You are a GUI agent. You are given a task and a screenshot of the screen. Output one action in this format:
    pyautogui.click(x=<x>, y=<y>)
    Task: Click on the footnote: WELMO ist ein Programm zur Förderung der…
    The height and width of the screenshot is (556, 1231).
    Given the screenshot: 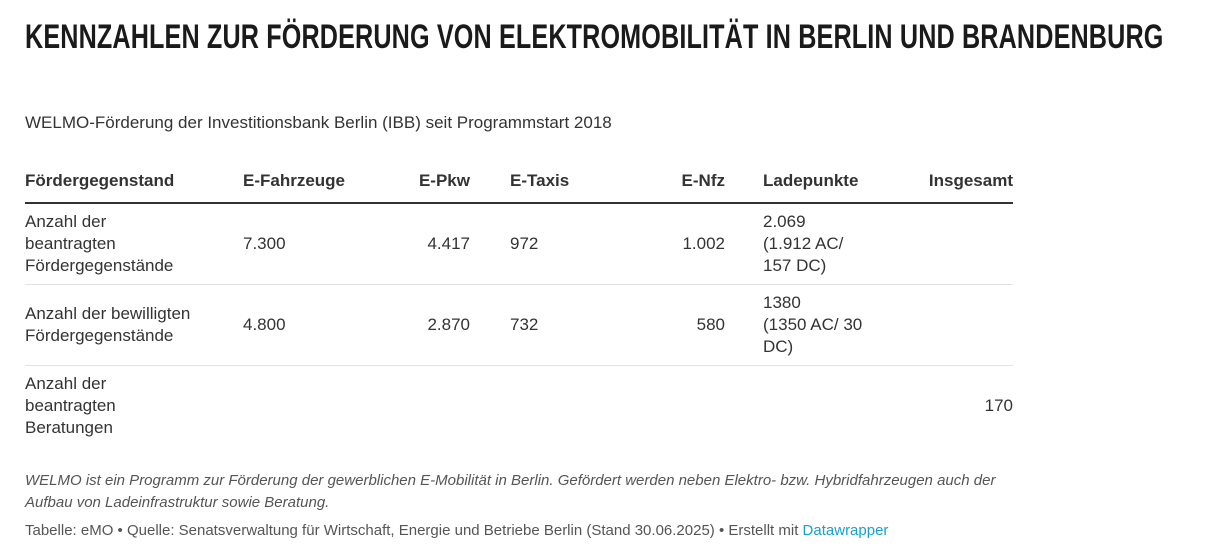 What is the action you would take?
    pyautogui.click(x=510, y=491)
    